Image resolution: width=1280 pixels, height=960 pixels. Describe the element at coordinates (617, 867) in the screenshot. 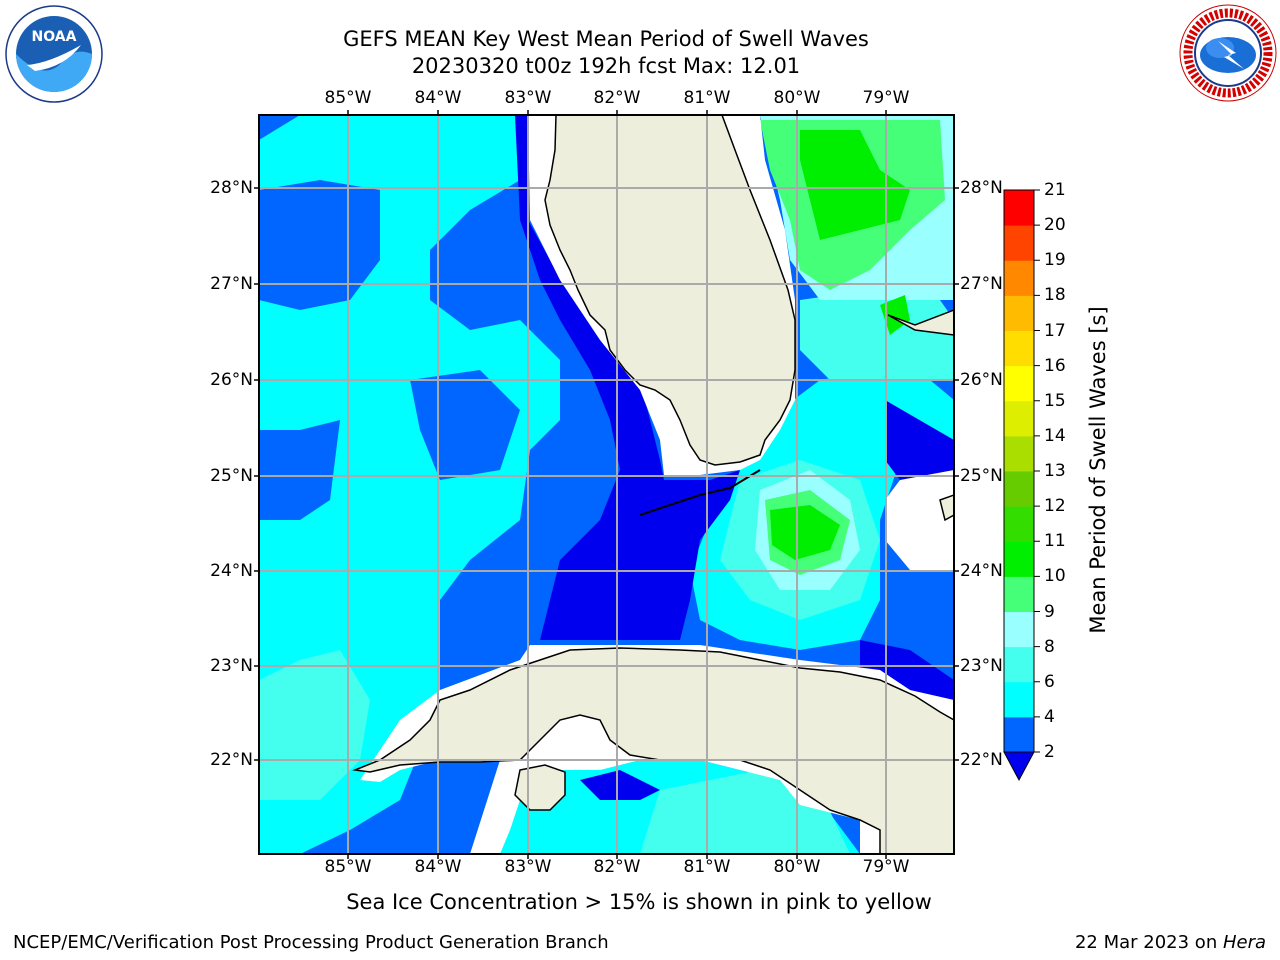

I see `lon-label-bottom-82w: 82°W` at that location.